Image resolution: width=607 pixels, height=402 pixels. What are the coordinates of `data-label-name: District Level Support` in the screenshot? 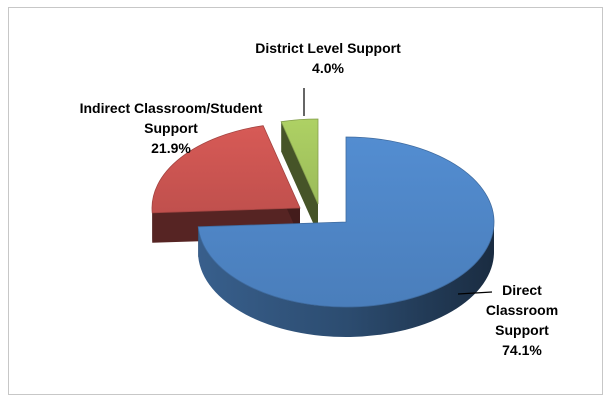 It's located at (328, 48).